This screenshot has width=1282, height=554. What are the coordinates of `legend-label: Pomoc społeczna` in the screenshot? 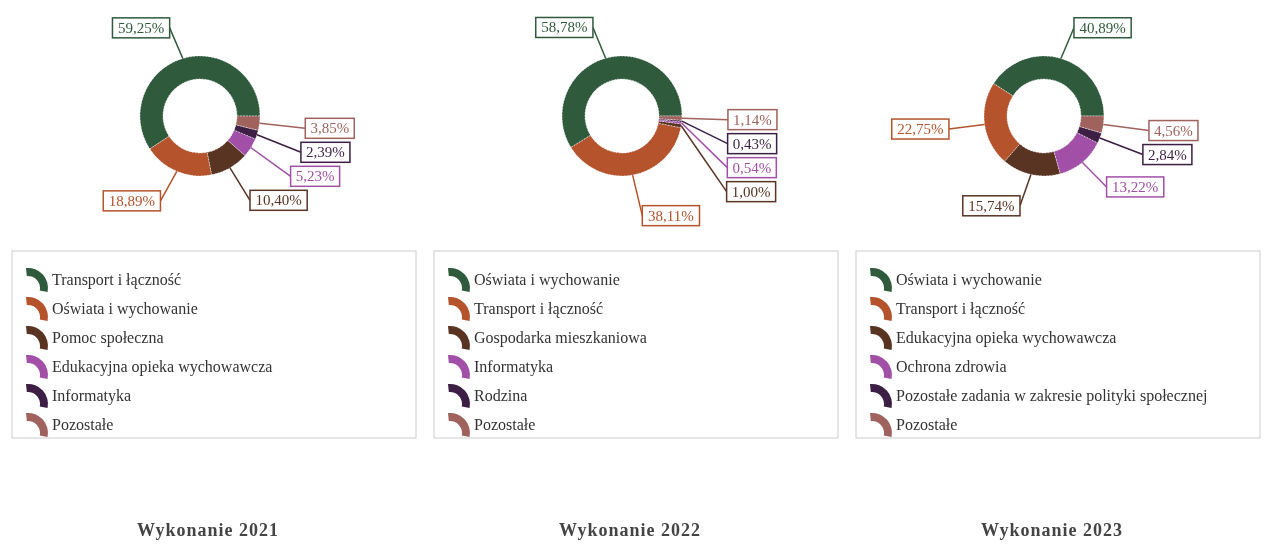 It's located at (108, 338).